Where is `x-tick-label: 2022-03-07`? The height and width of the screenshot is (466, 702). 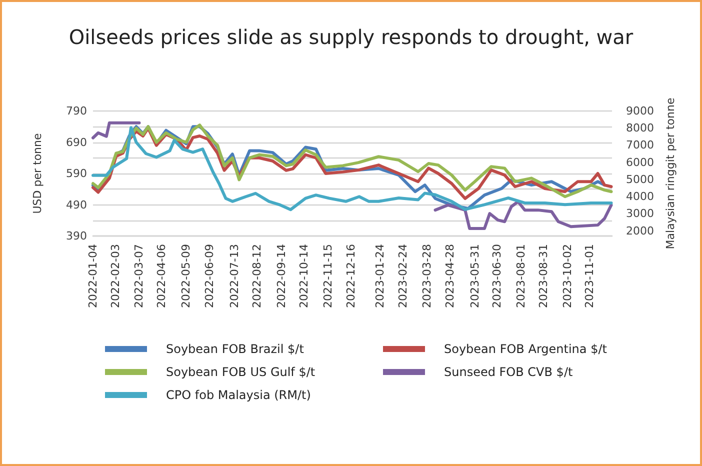
x-tick-label: 2022-03-07 is located at coordinates (139, 276).